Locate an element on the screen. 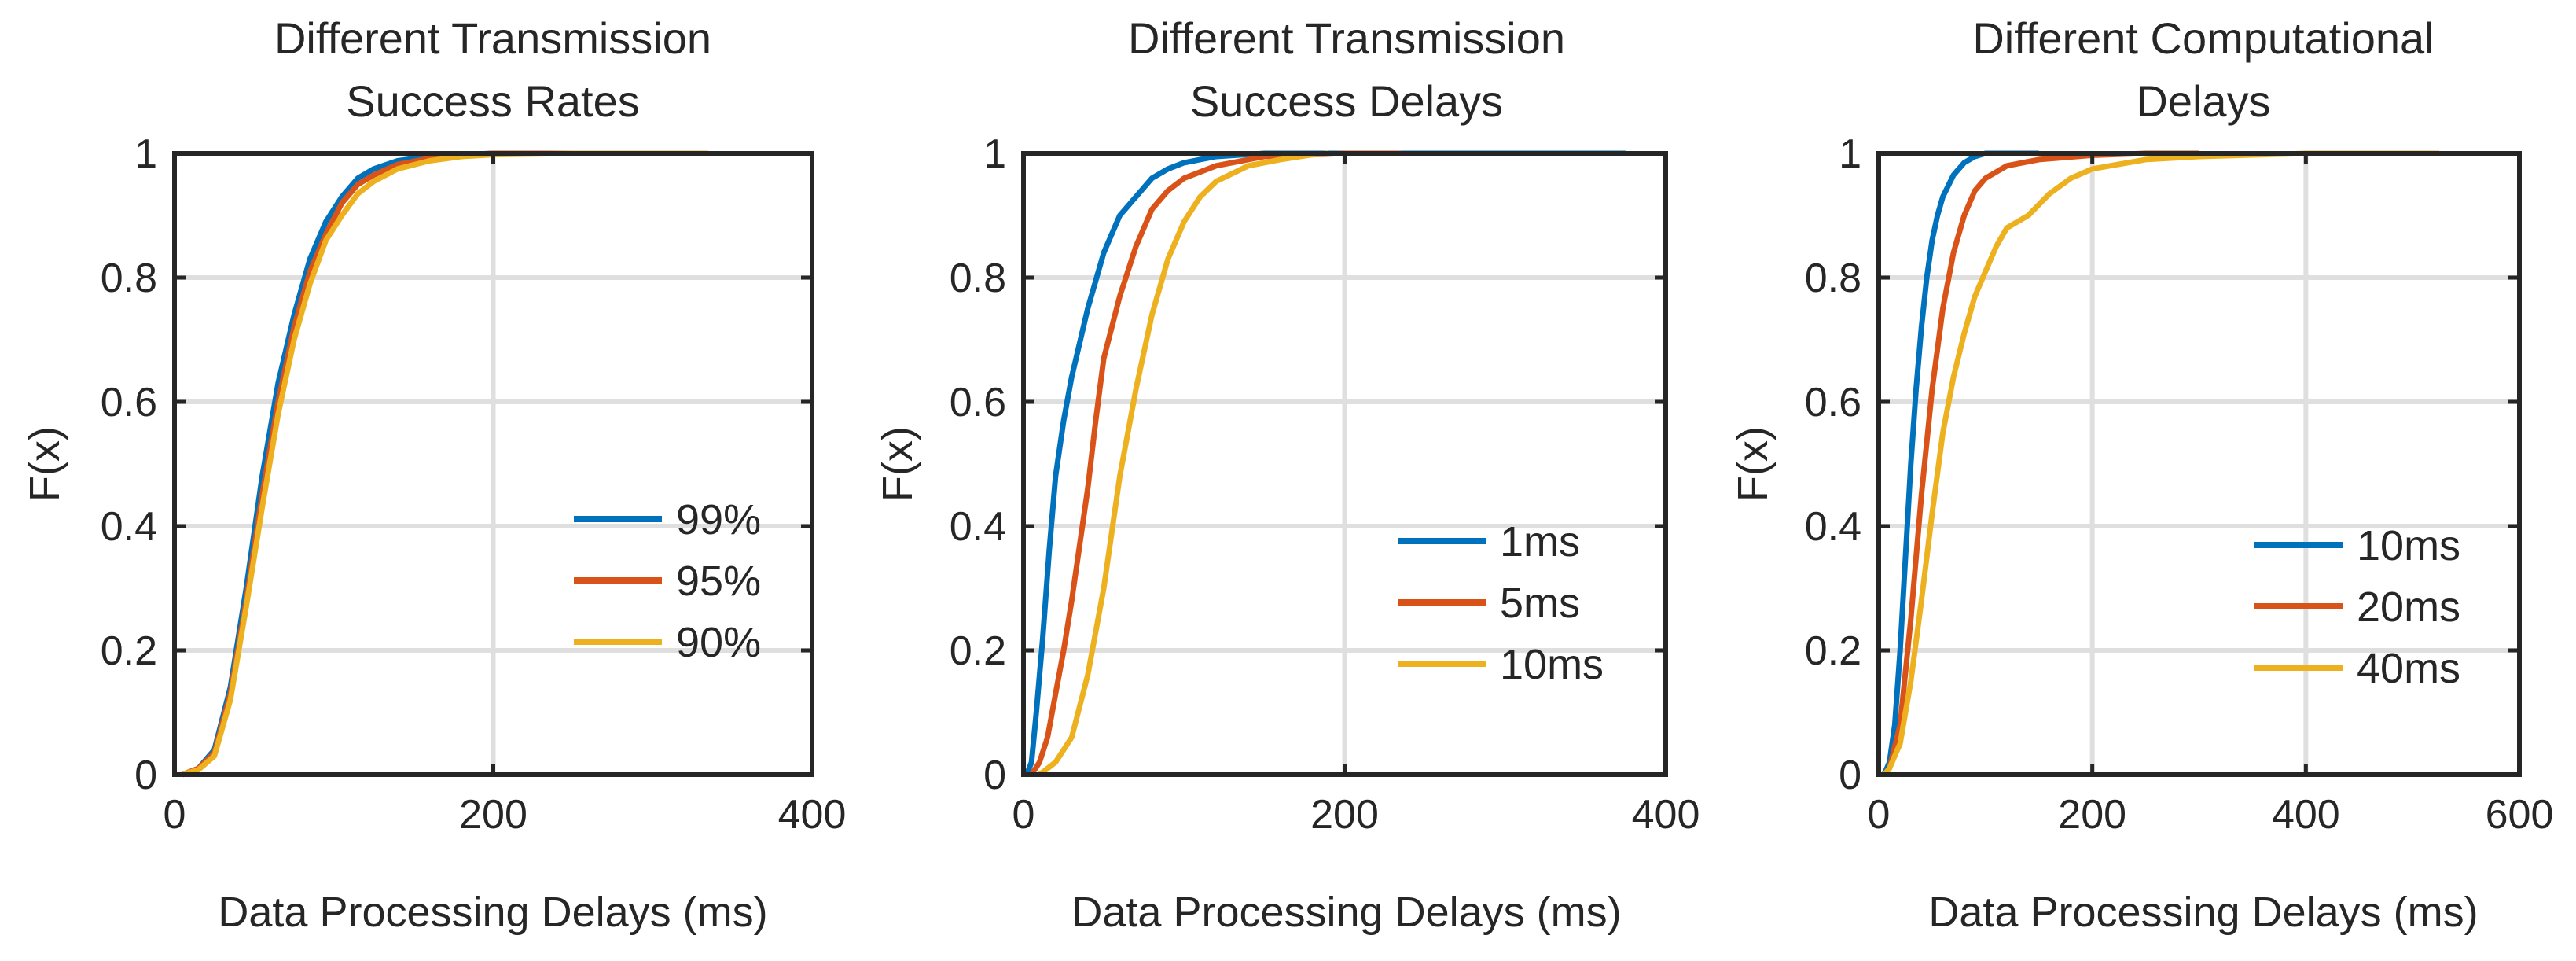 The image size is (2576, 961). legend-label: 5ms is located at coordinates (1540, 603).